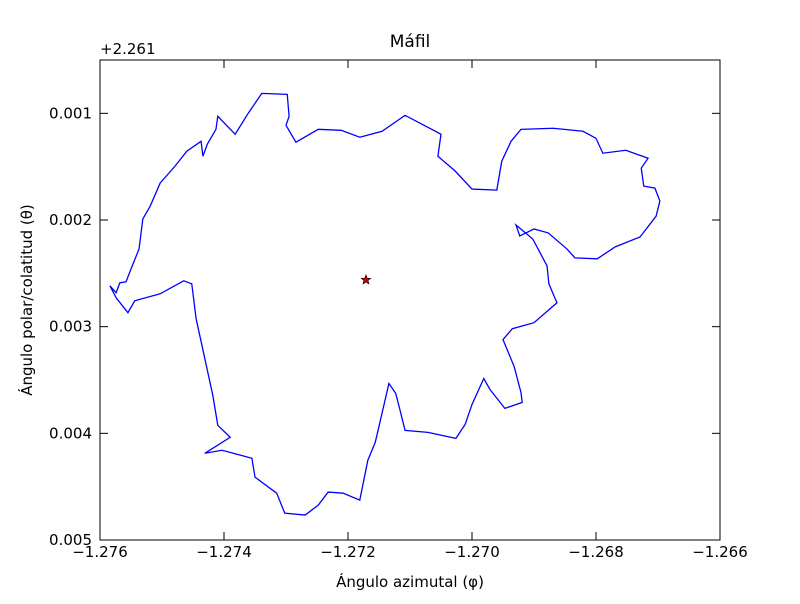 This screenshot has height=604, width=800. I want to click on star-marker, so click(366, 279).